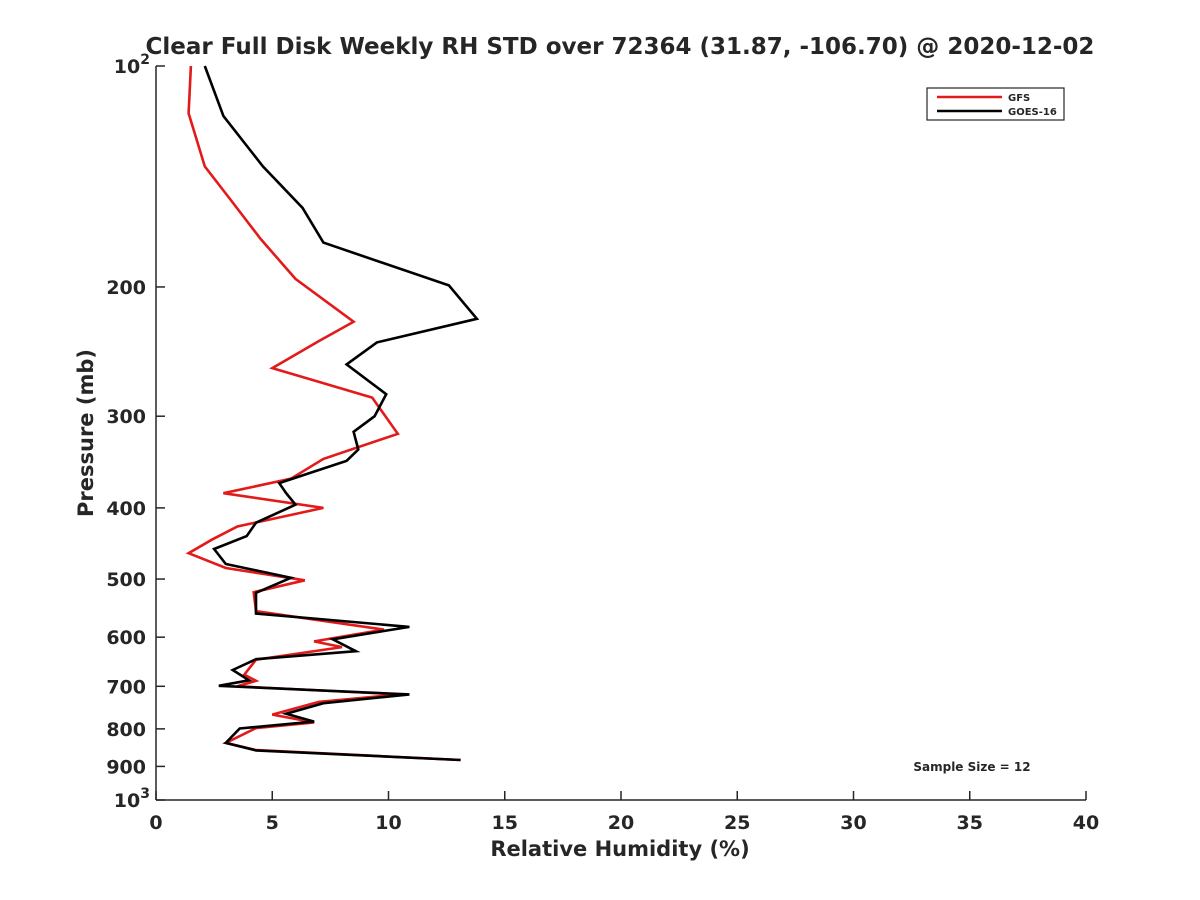 The image size is (1200, 900). I want to click on y-tick-label: 500, so click(126, 580).